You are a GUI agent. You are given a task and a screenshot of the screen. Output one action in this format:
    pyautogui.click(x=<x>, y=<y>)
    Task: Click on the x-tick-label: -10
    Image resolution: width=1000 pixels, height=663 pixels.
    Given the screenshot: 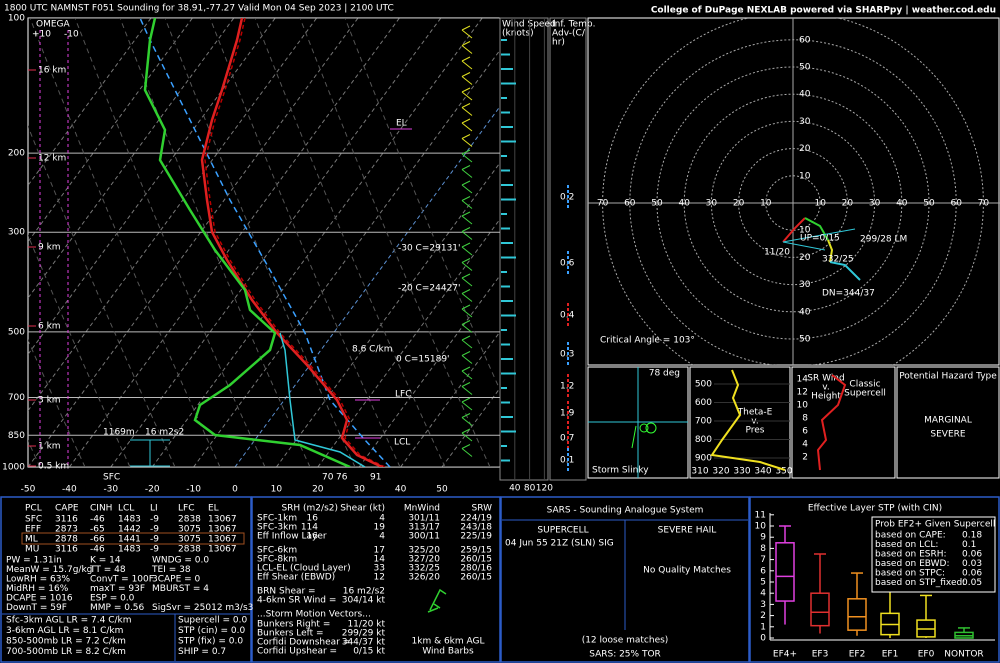 What is the action you would take?
    pyautogui.click(x=193, y=490)
    